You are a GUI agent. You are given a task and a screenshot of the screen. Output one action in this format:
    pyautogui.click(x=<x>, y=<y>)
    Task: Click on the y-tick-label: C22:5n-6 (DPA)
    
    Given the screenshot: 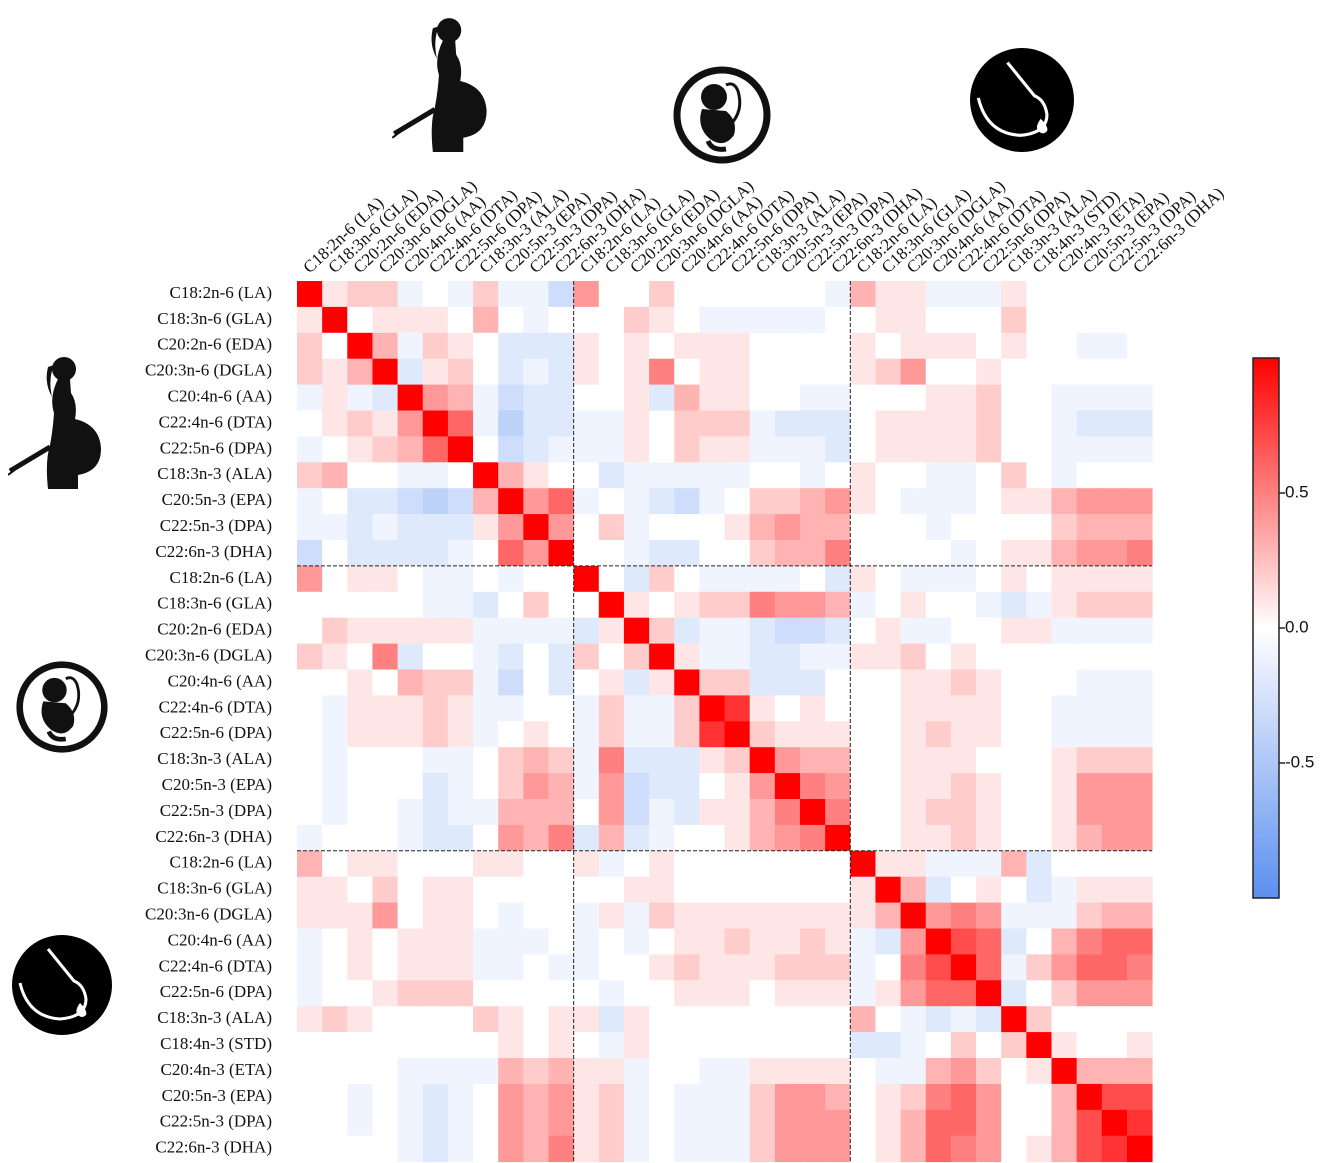 What is the action you would take?
    pyautogui.click(x=216, y=447)
    